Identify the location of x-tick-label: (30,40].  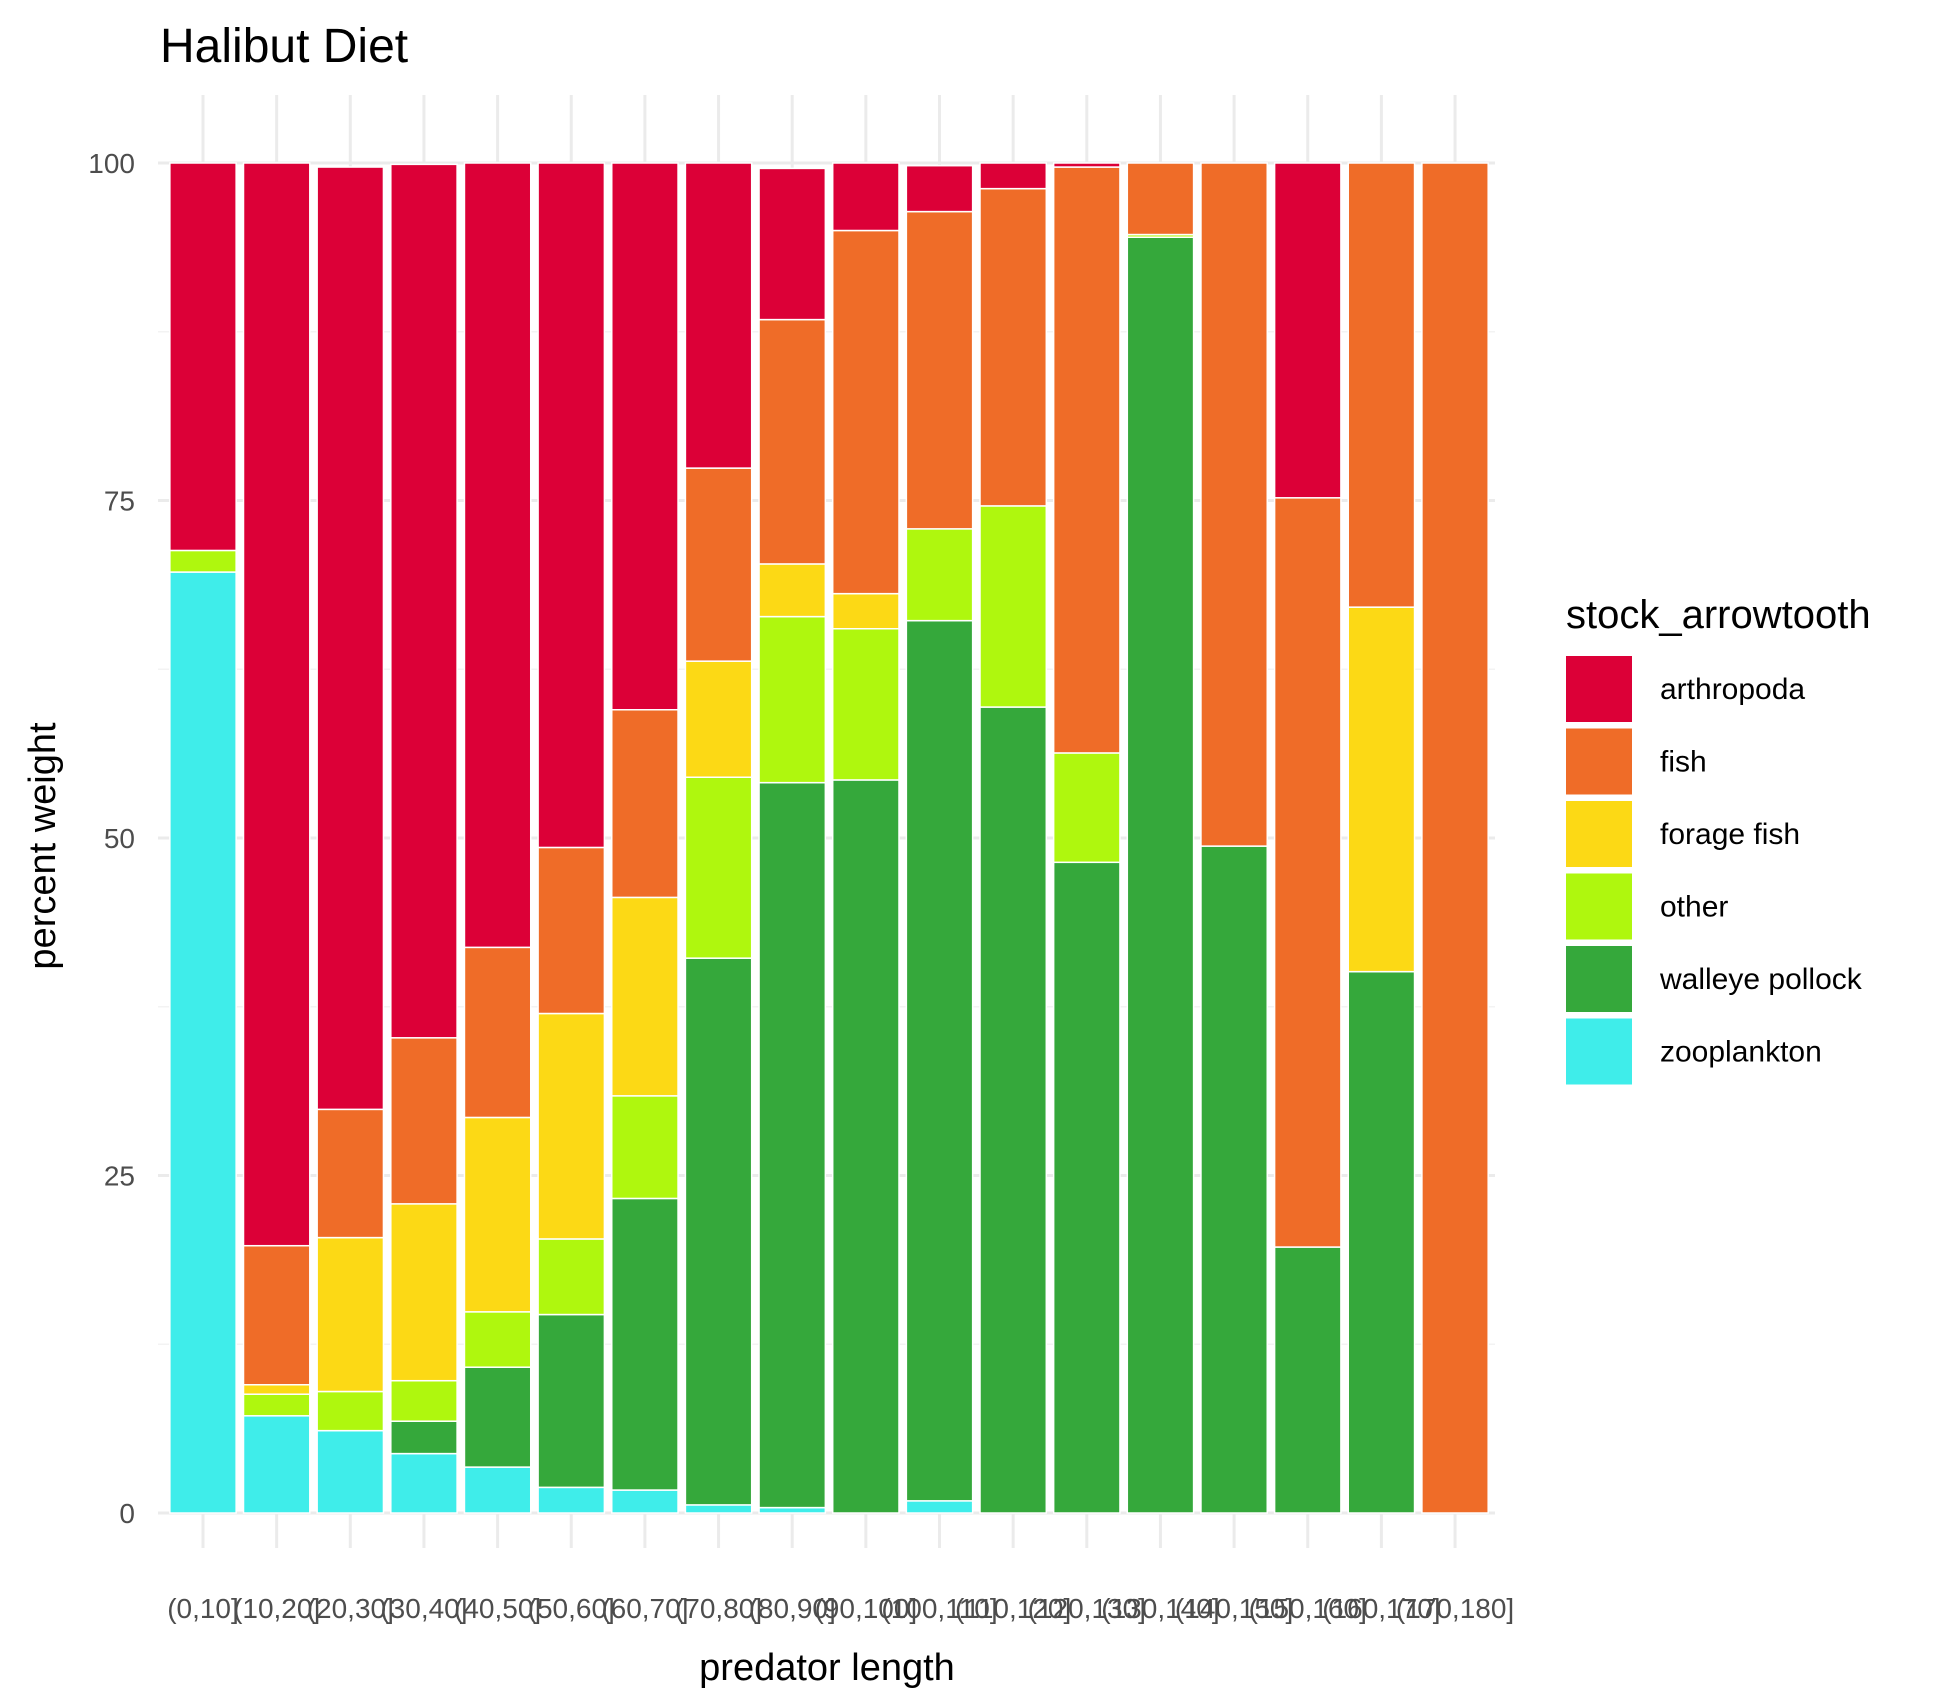
(423, 1608).